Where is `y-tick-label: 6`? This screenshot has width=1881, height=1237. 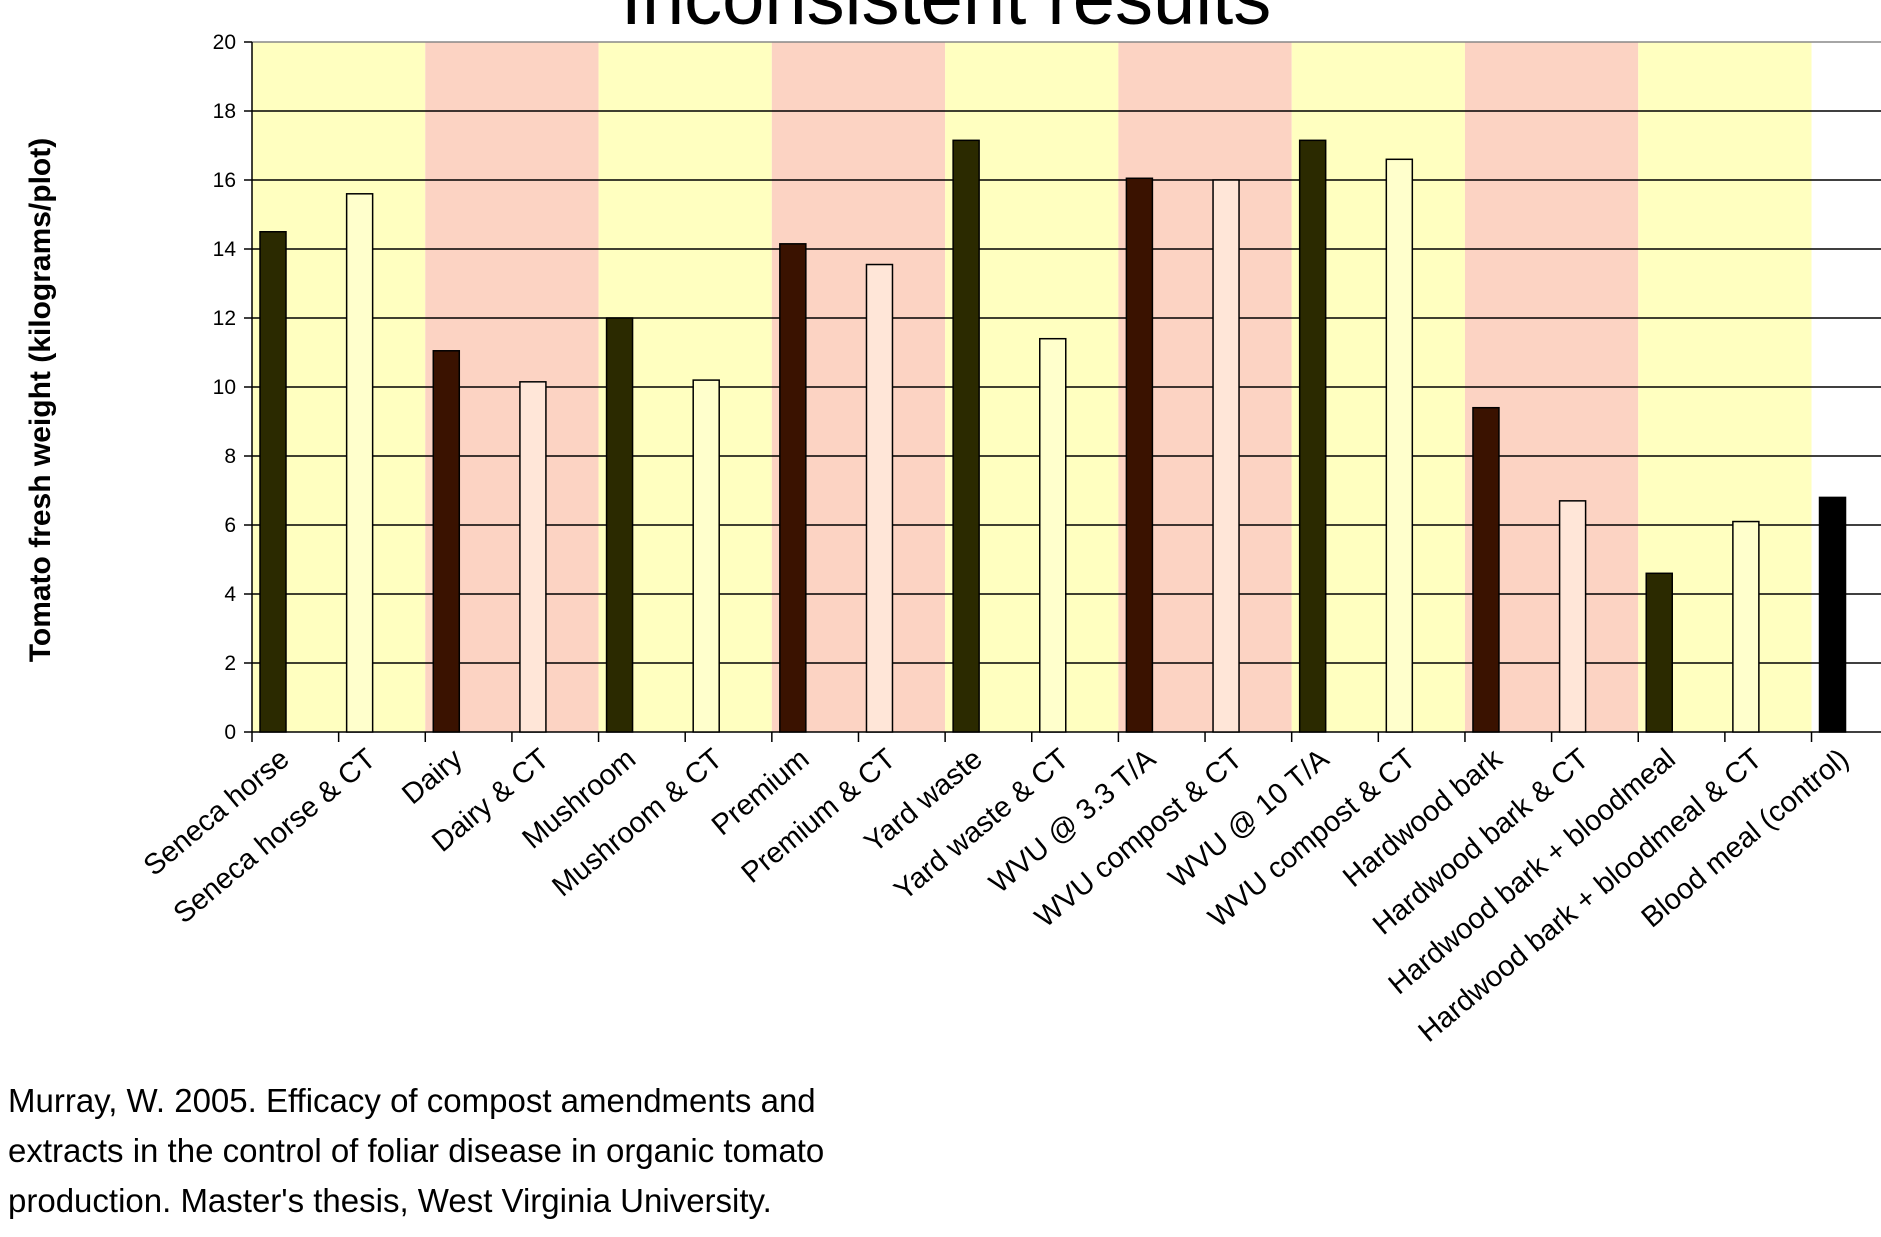 y-tick-label: 6 is located at coordinates (230, 525).